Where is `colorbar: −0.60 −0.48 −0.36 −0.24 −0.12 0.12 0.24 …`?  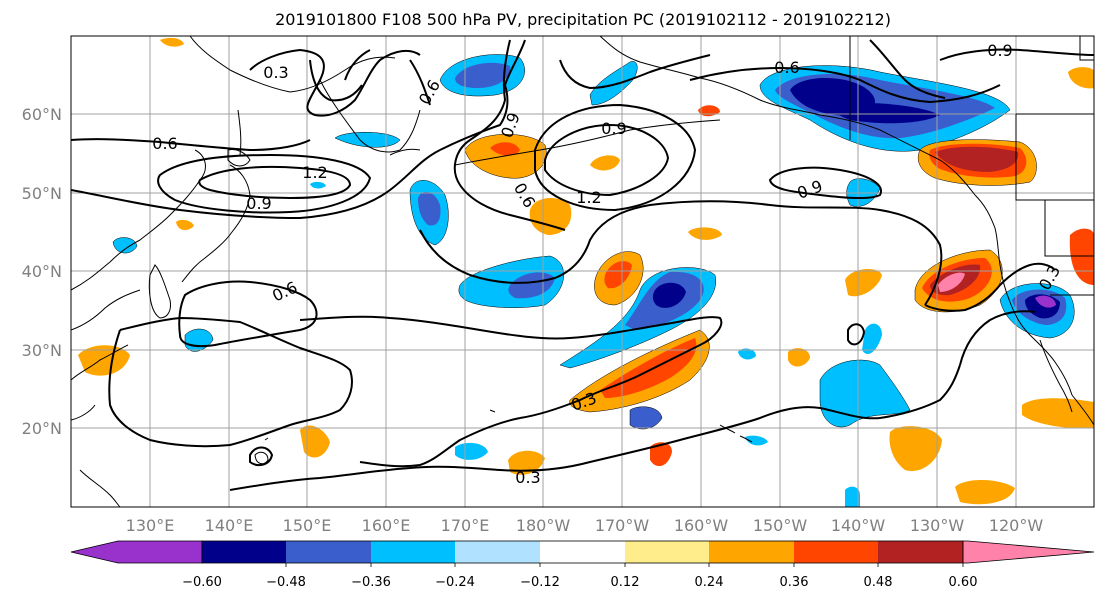
colorbar: −0.60 −0.48 −0.36 −0.24 −0.12 0.12 0.24 … is located at coordinates (582, 565).